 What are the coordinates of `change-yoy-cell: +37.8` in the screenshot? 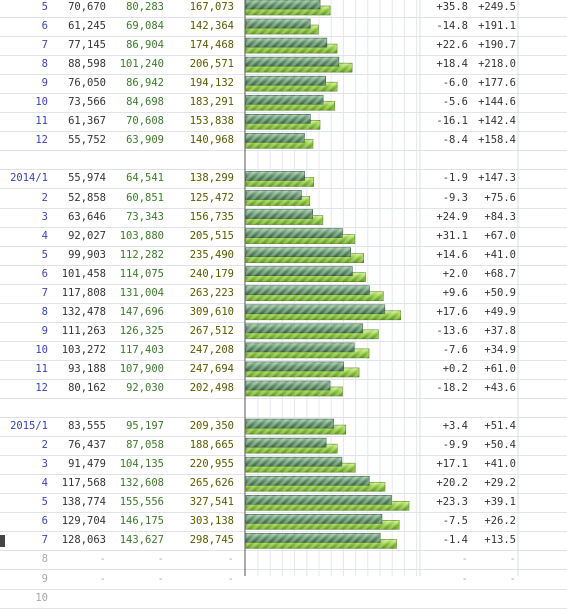 It's located at (500, 330).